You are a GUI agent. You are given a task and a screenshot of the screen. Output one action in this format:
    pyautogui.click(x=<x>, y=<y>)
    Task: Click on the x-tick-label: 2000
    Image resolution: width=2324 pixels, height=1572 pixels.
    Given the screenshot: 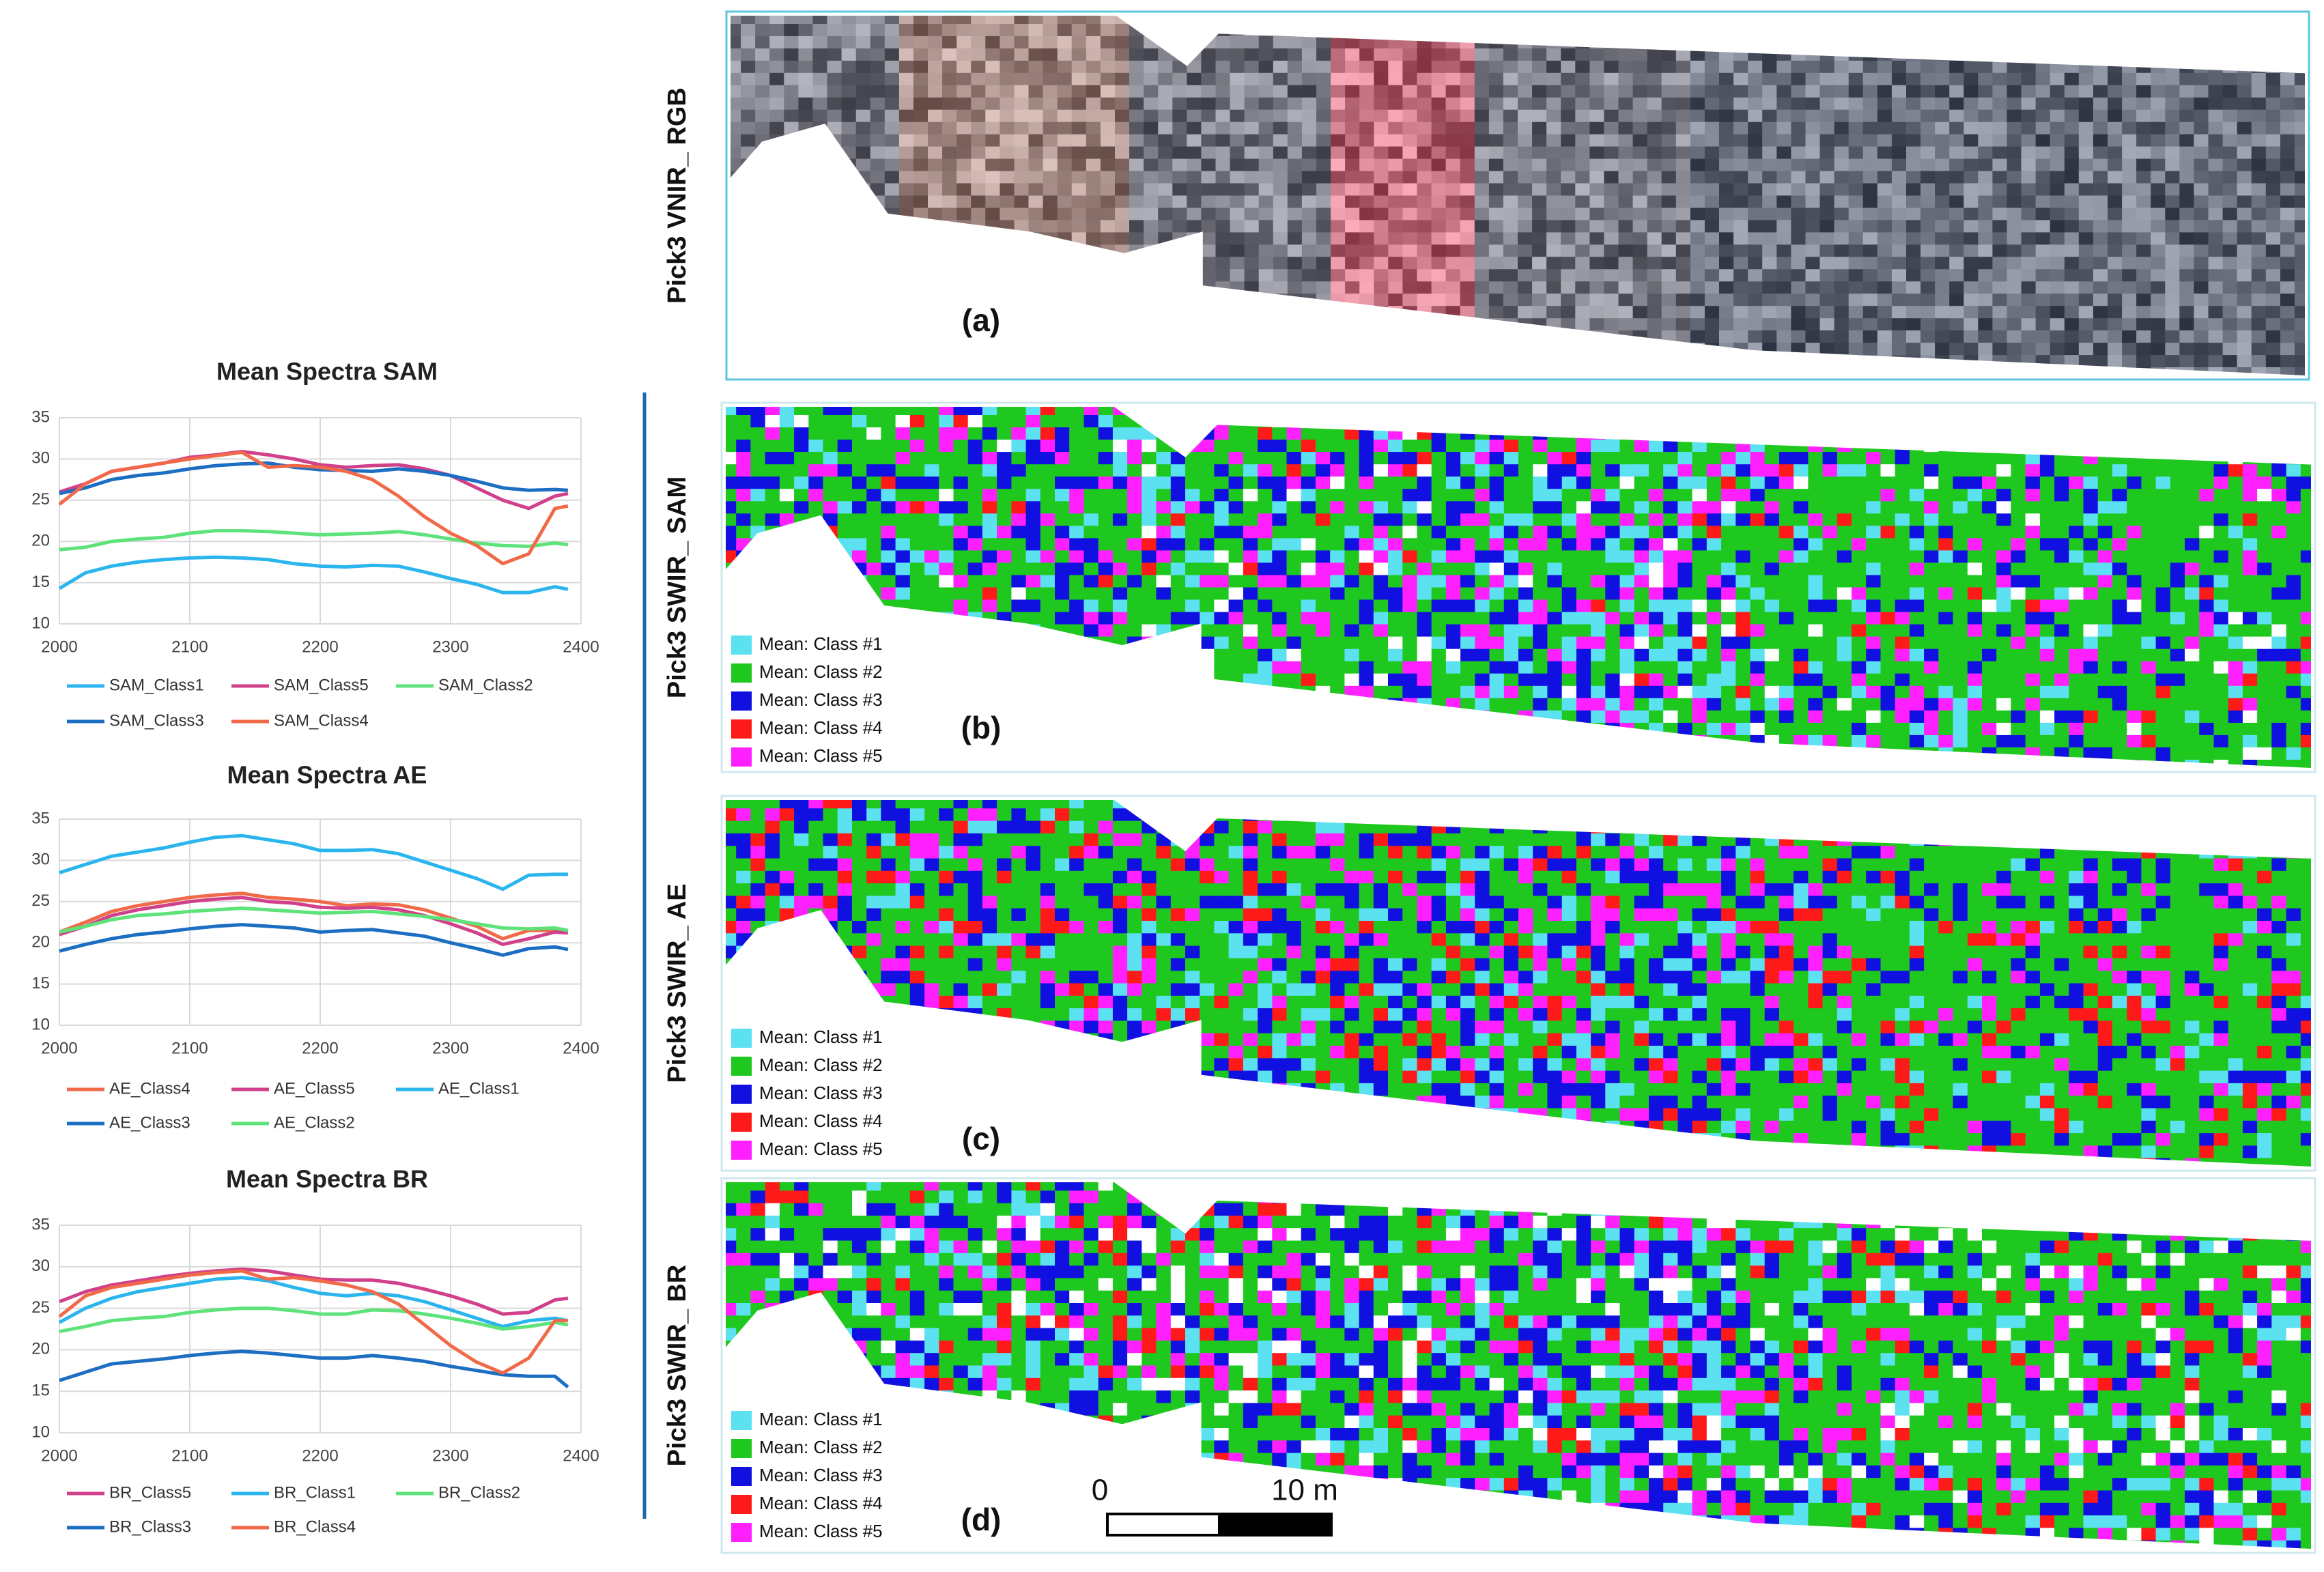 What is the action you would take?
    pyautogui.click(x=59, y=1455)
    